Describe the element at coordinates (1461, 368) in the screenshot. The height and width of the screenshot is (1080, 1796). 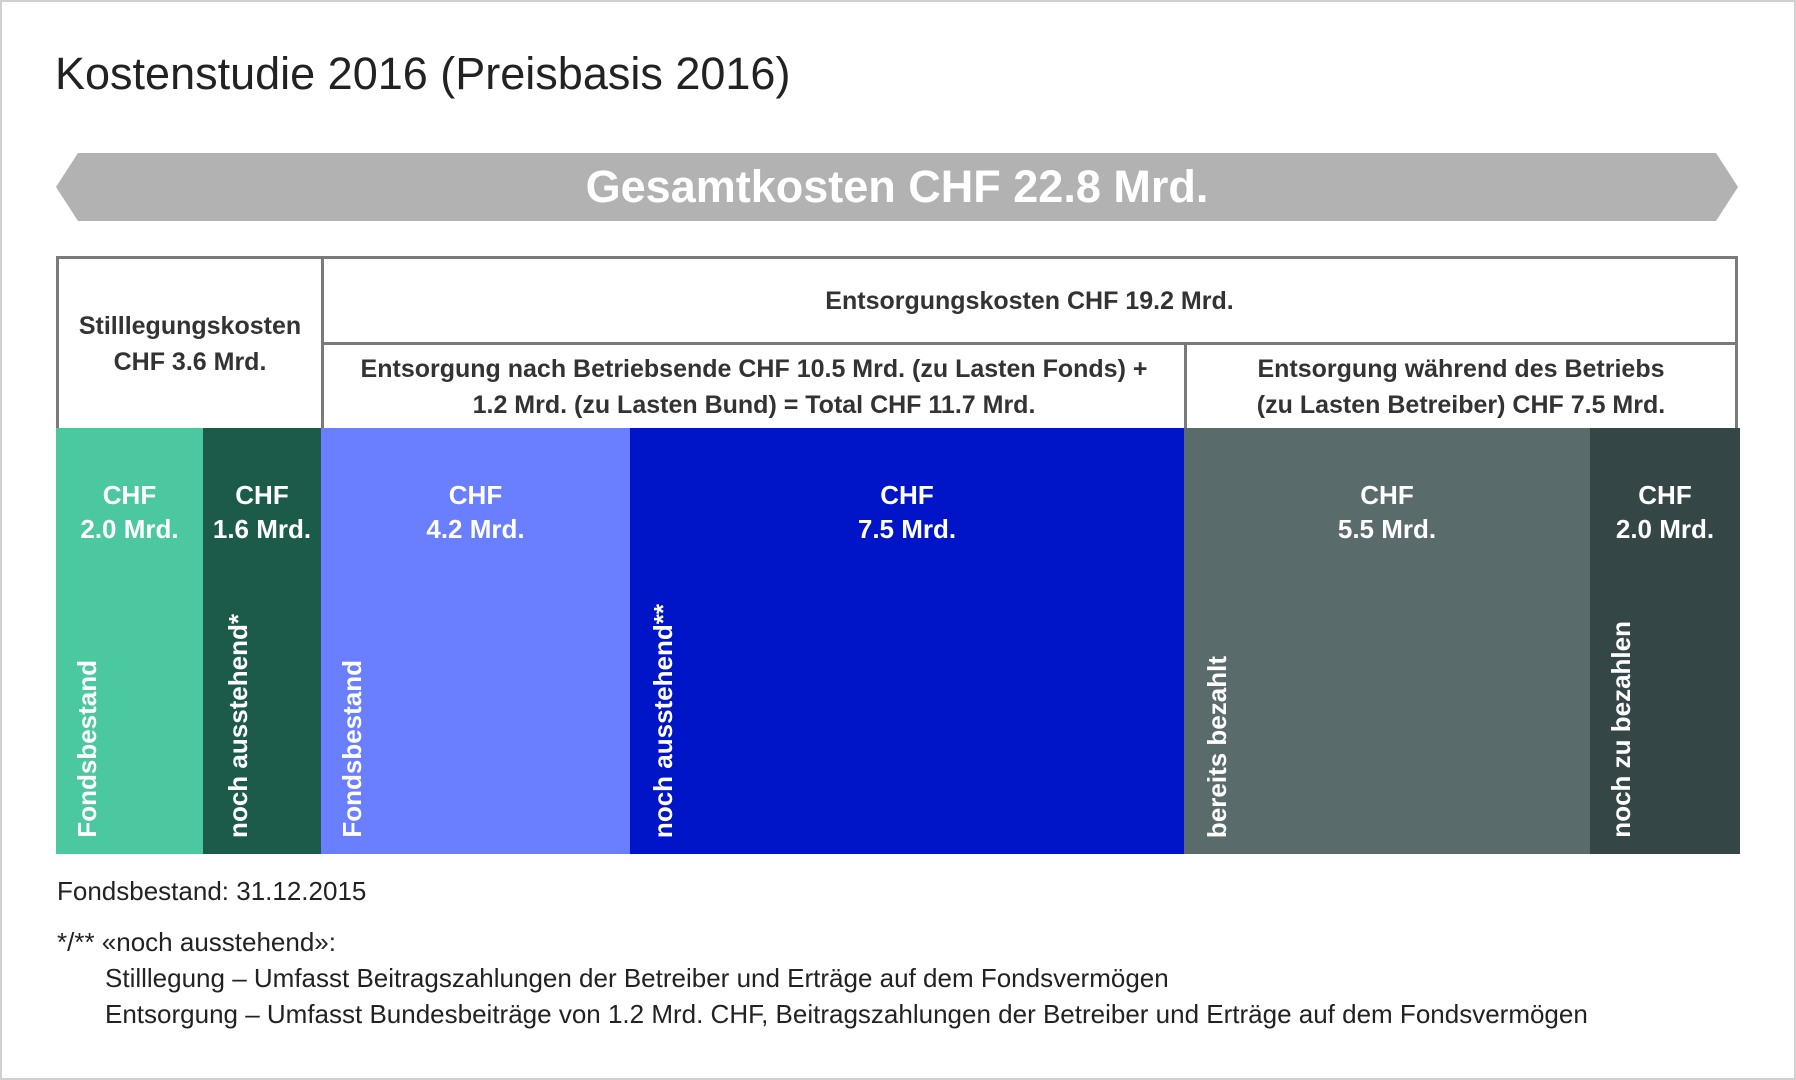
I see `header-waehrend-betrieb-line1: Entsorgung während des Betriebs` at that location.